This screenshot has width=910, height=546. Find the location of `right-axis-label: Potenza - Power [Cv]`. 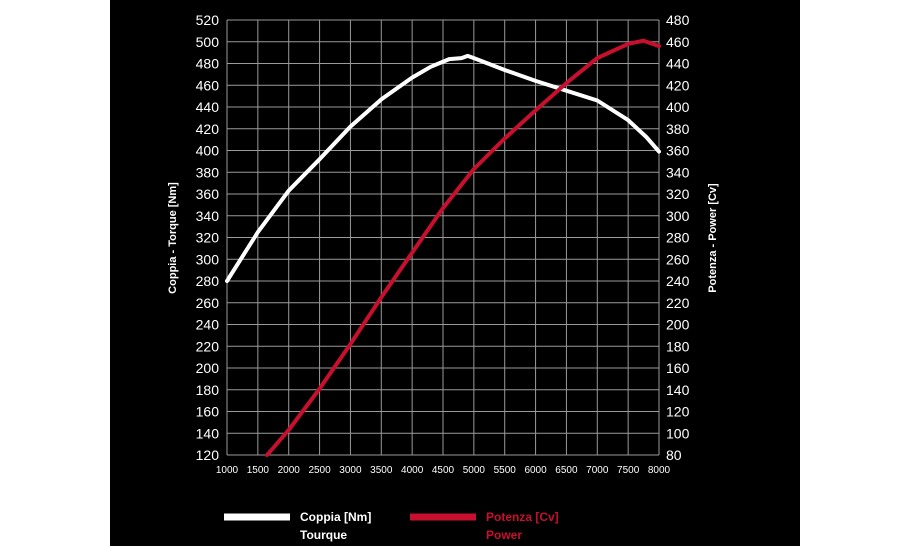

right-axis-label: Potenza - Power [Cv] is located at coordinates (713, 238).